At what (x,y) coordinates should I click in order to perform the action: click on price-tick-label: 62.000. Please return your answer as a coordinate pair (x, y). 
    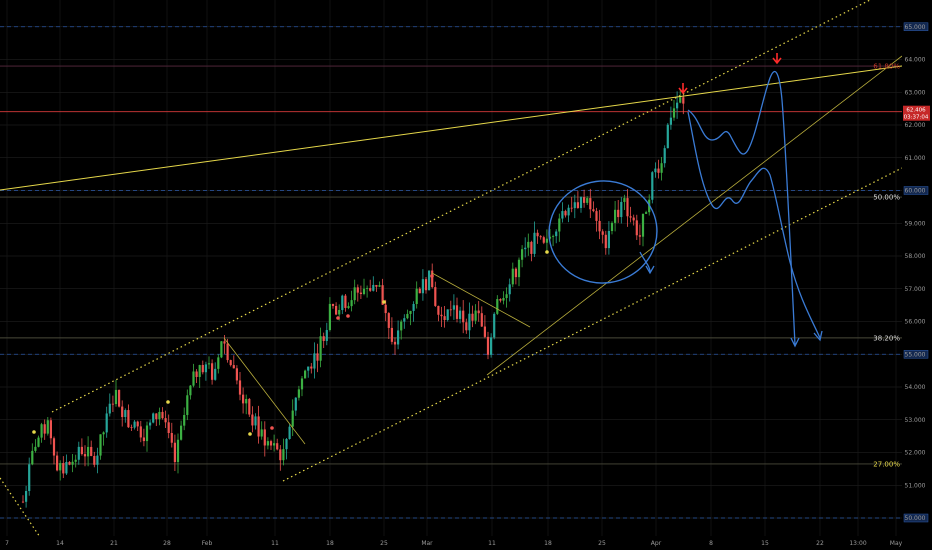
    Looking at the image, I should click on (915, 125).